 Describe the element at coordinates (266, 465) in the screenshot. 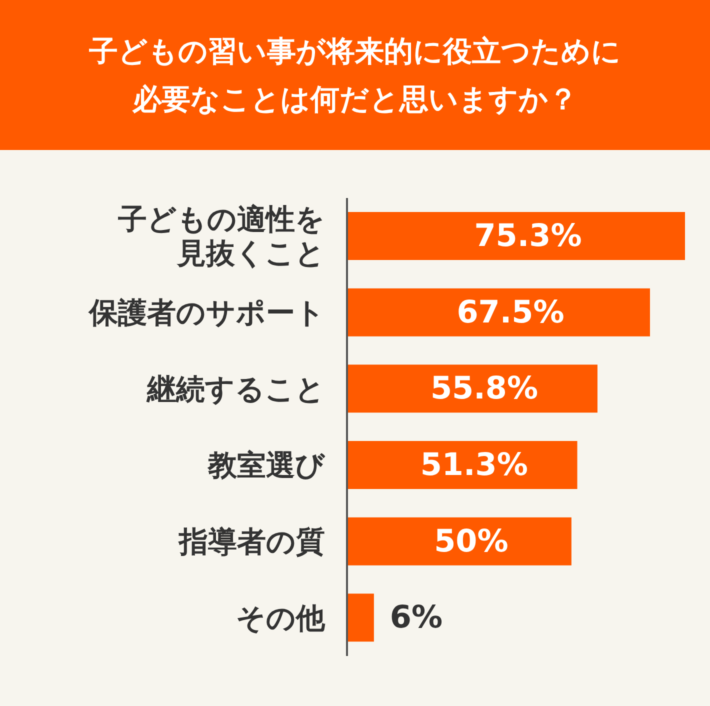

I see `y-tick-label: 教室選び` at that location.